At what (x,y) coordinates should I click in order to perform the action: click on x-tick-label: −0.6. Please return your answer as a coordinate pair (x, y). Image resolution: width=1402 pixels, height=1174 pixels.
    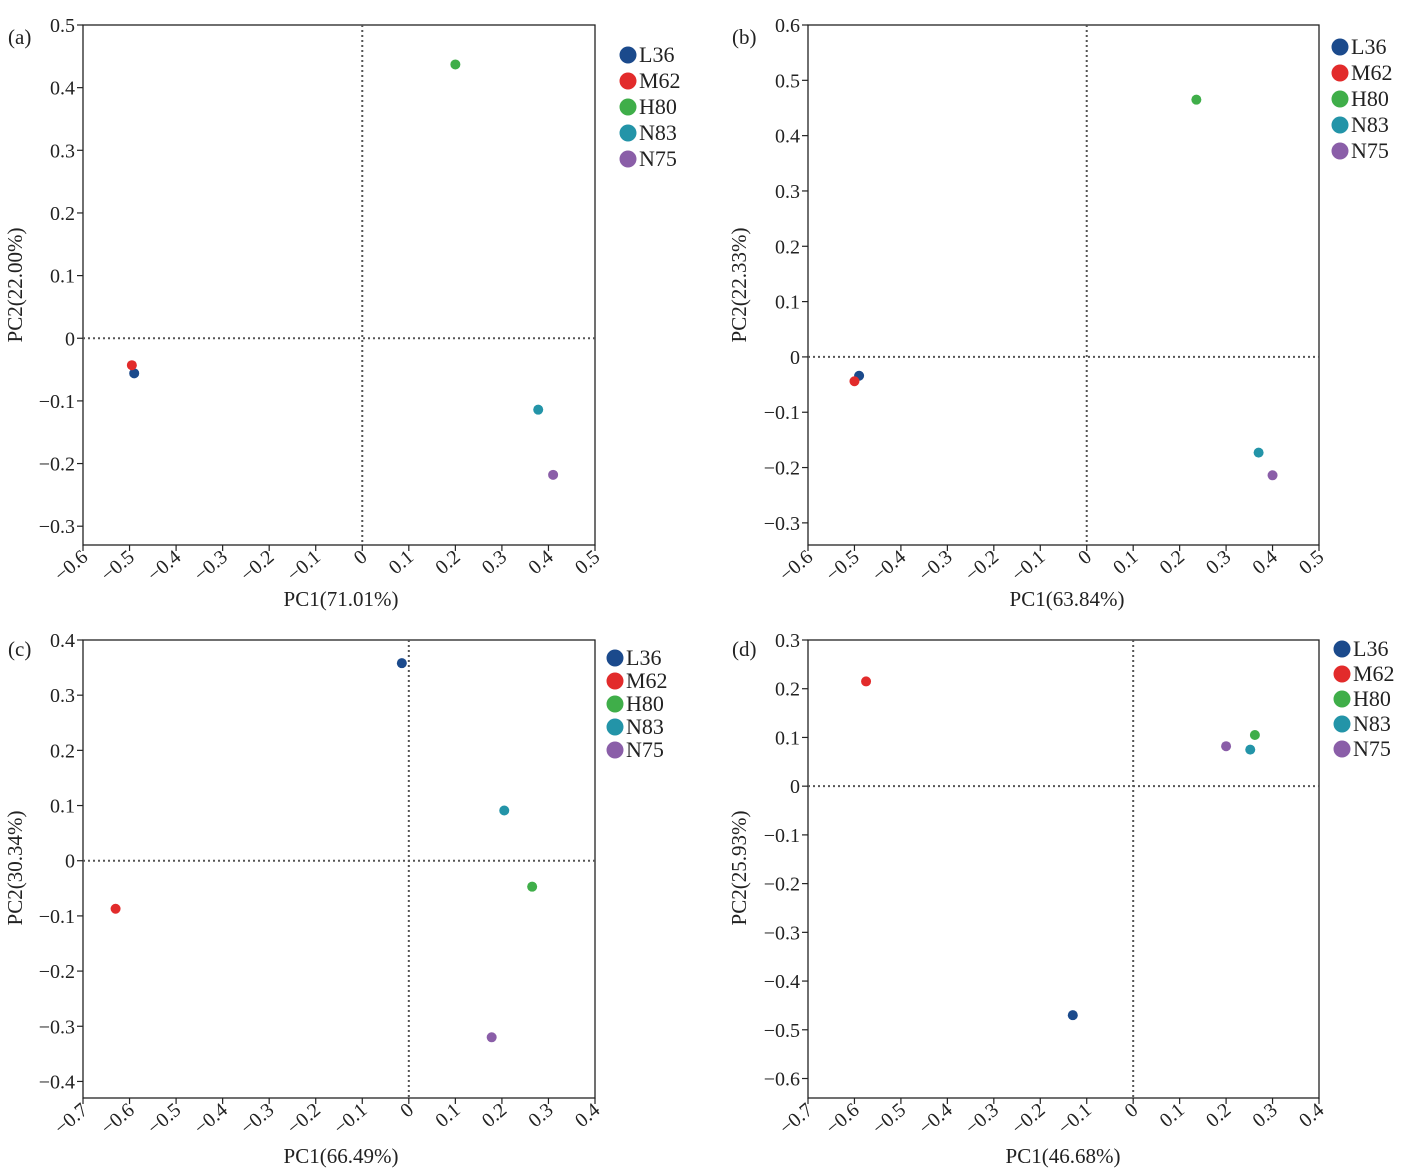
    Looking at the image, I should click on (71, 566).